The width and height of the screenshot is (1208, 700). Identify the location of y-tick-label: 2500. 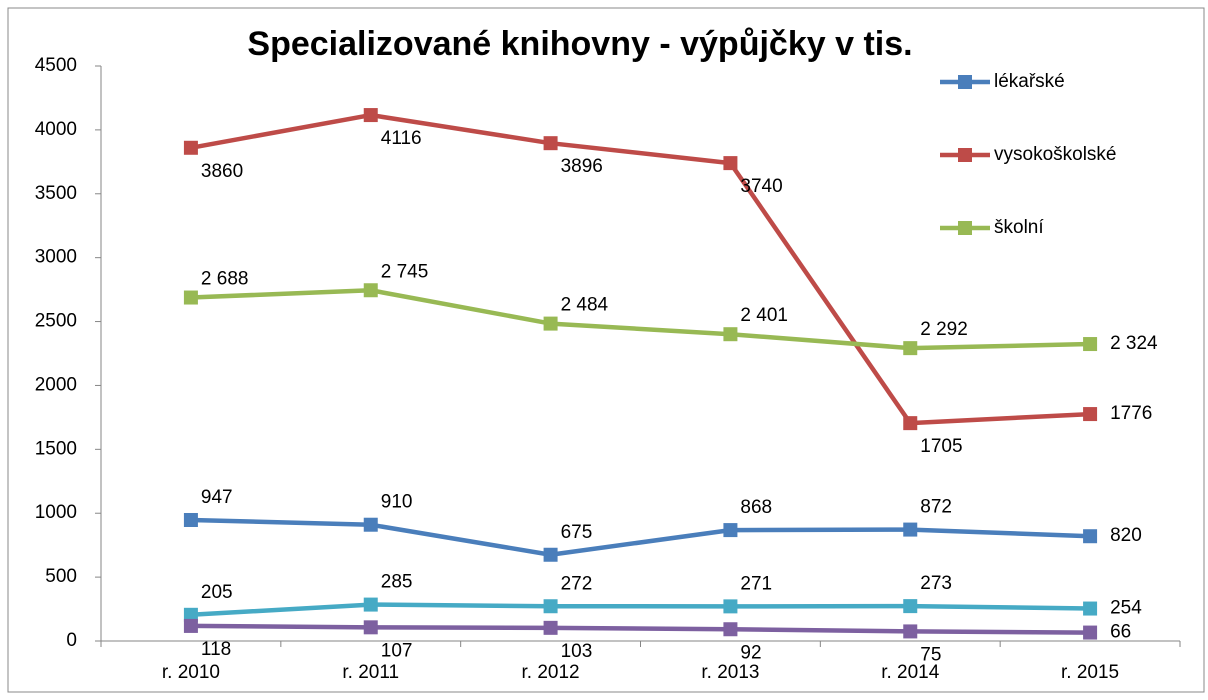
(56, 321).